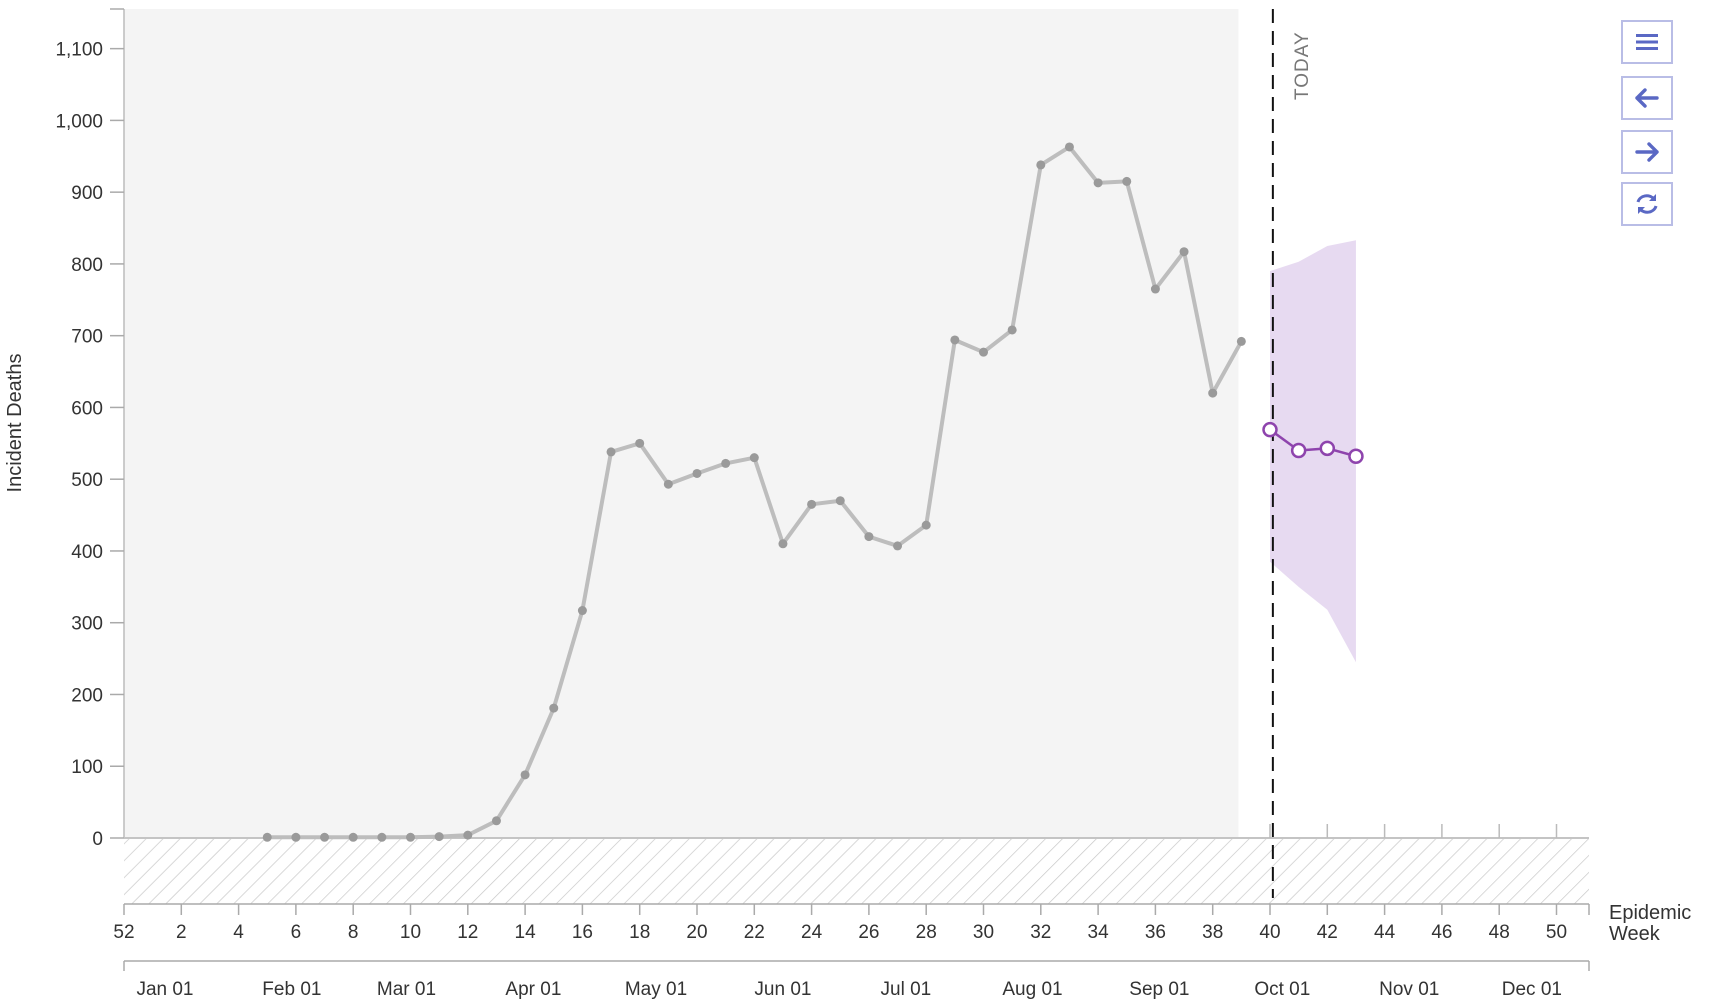 The height and width of the screenshot is (1004, 1710). Describe the element at coordinates (754, 932) in the screenshot. I see `week-tick-label: 22` at that location.